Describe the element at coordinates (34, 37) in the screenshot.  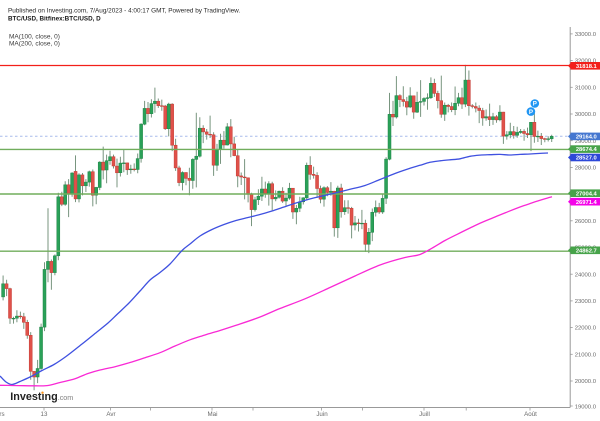
I see `svg-text: MA(100, close, 0)` at that location.